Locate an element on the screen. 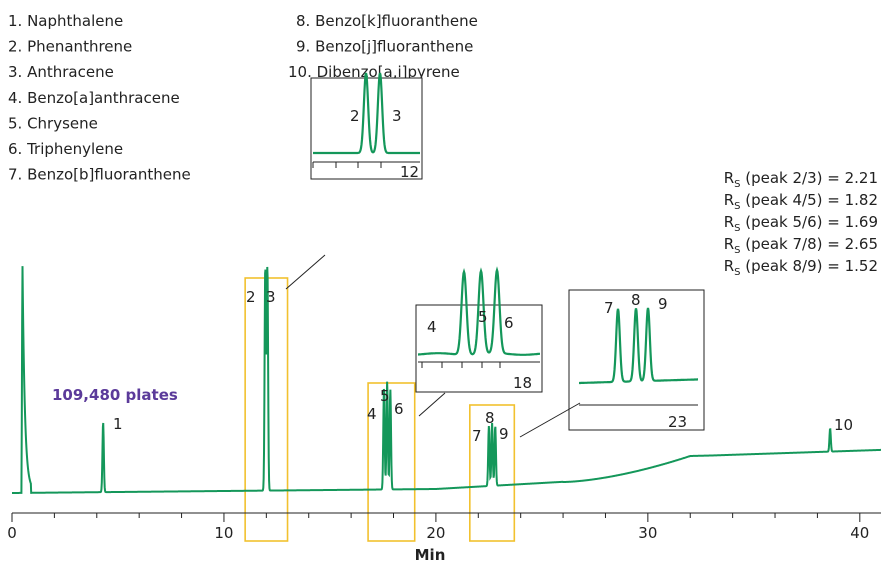 The height and width of the screenshot is (566, 883). inset-peak-label: 7 is located at coordinates (609, 308).